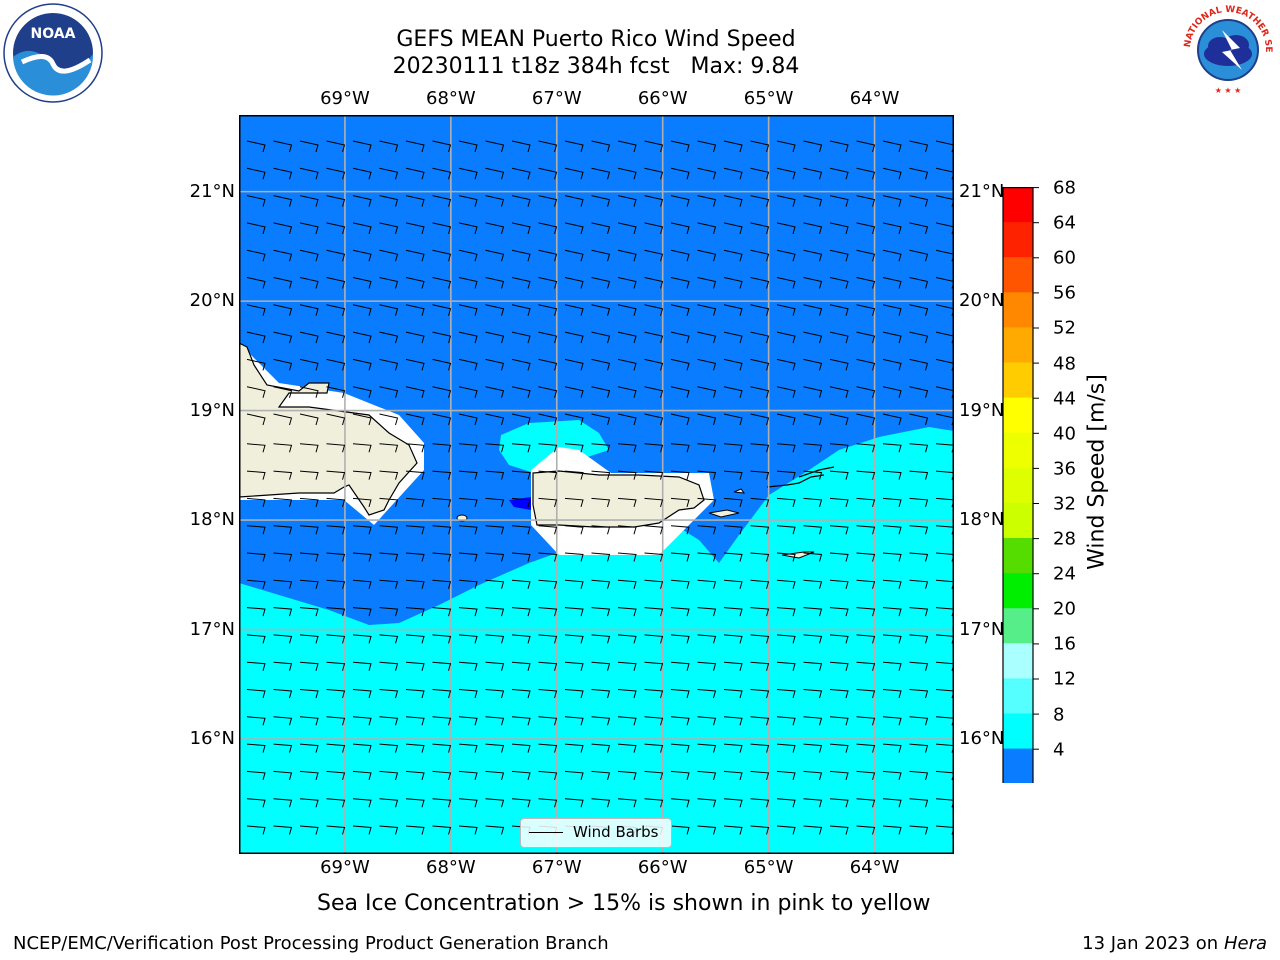 Image resolution: width=1280 pixels, height=960 pixels. Describe the element at coordinates (1064, 223) in the screenshot. I see `colorbar-tick-label: 64` at that location.